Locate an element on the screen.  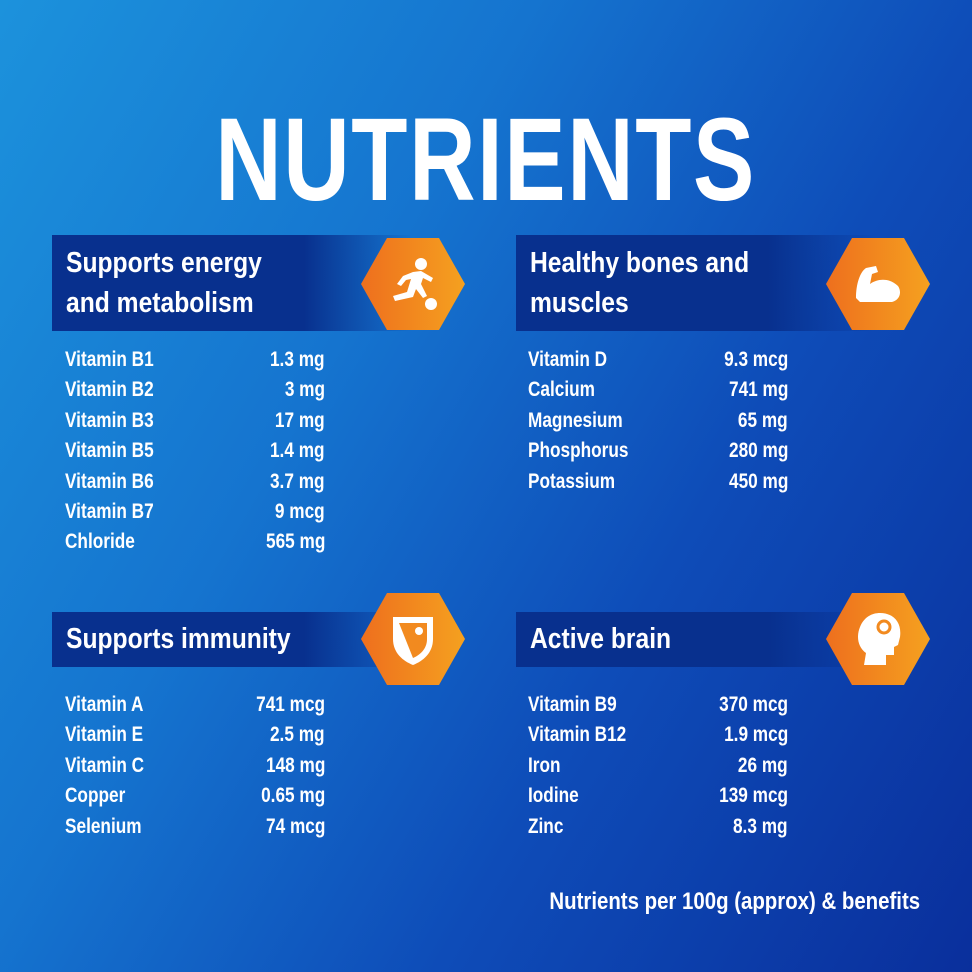
nutrient-row: Copper 0.65 mg is located at coordinates (195, 799).